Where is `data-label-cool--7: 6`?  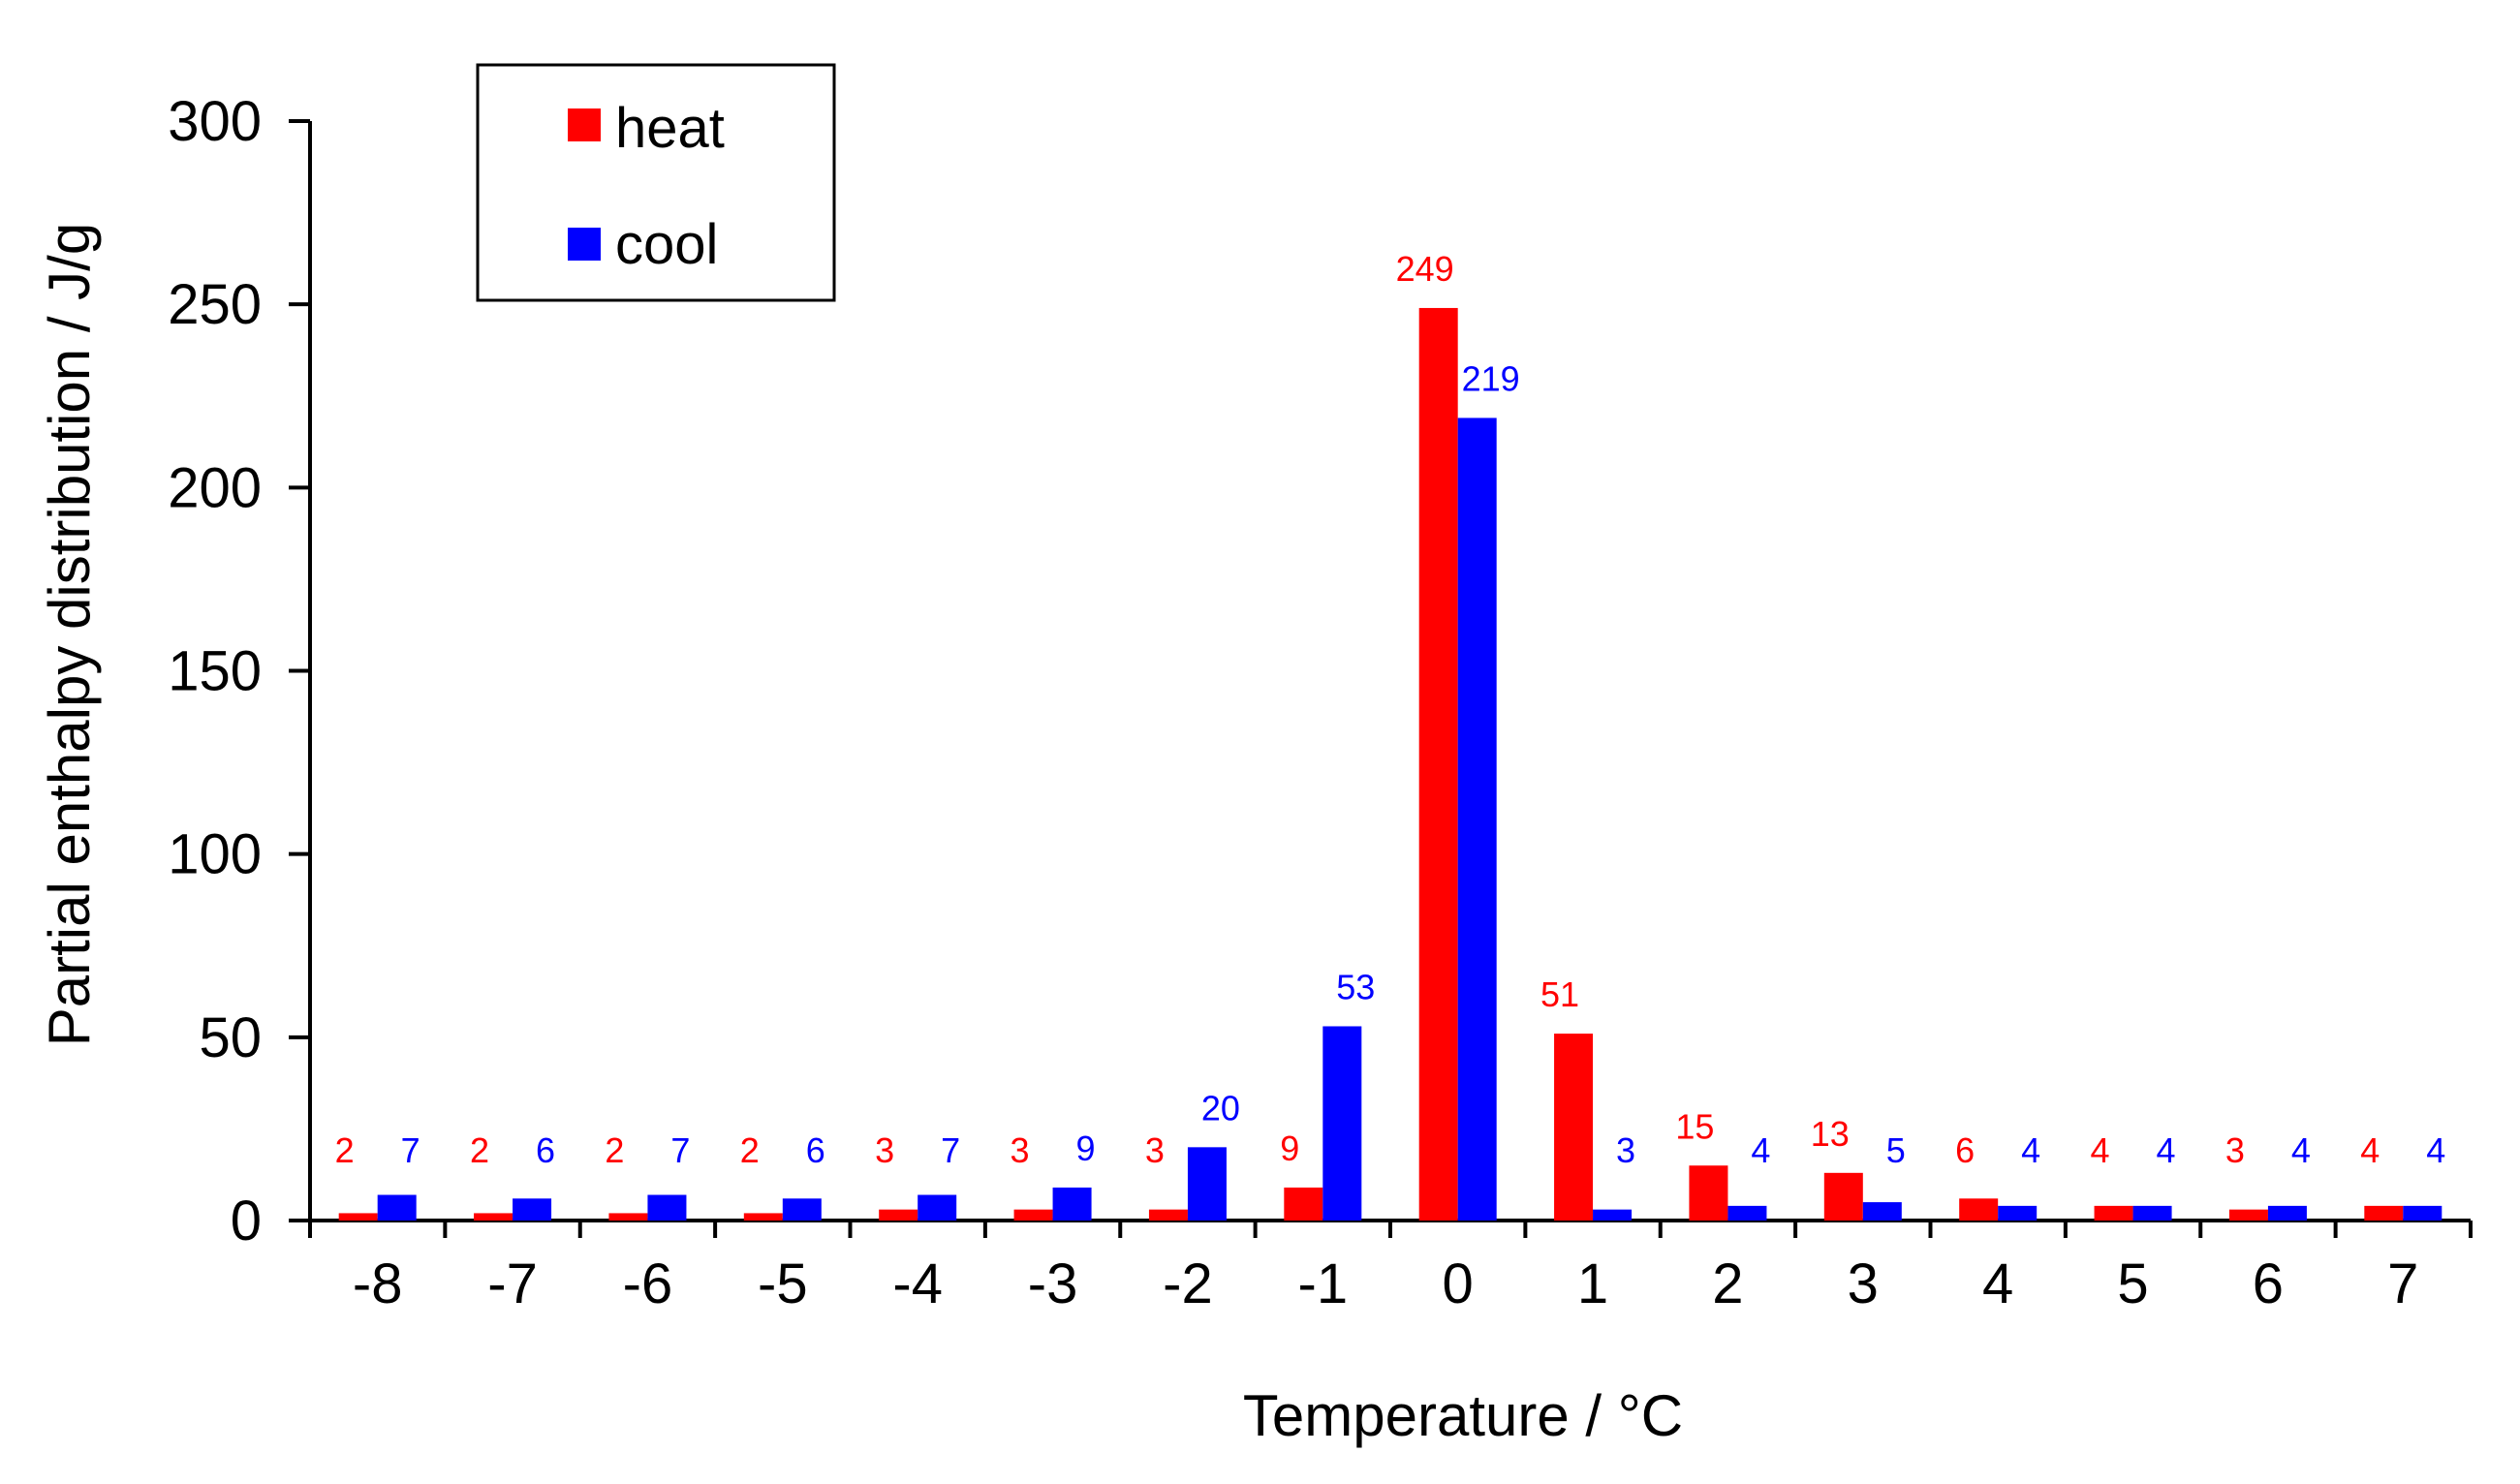
data-label-cool--7: 6 is located at coordinates (545, 1150).